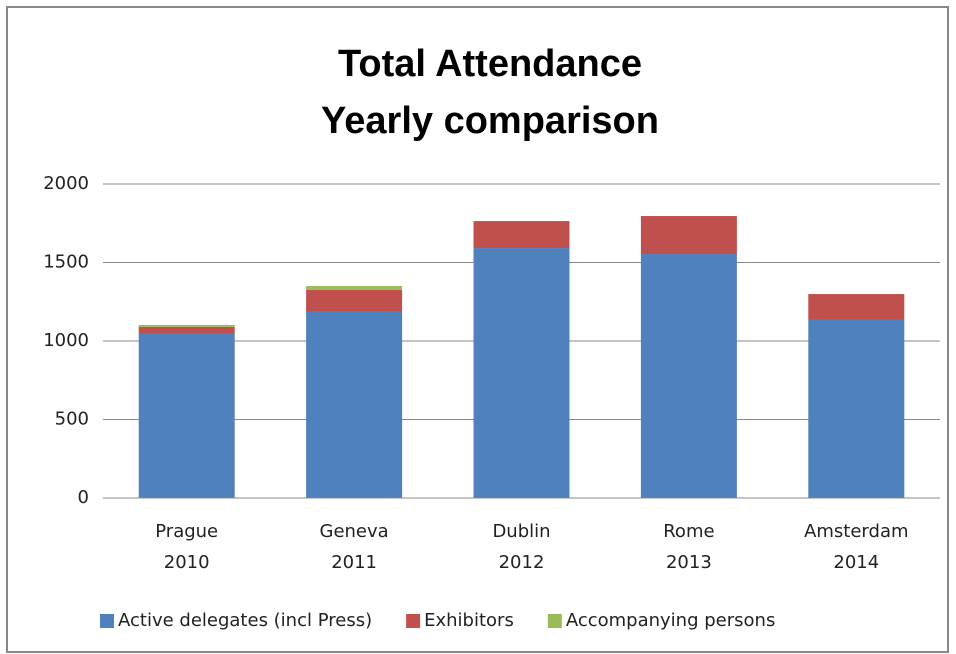  Describe the element at coordinates (245, 620) in the screenshot. I see `legend-label: Active delegates (incl Press)` at that location.